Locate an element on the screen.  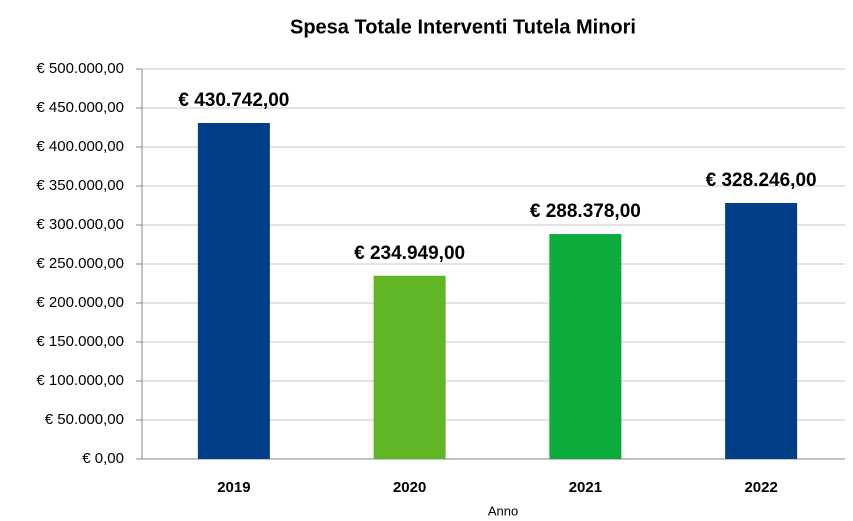
x-tick-label: 2019 is located at coordinates (233, 487).